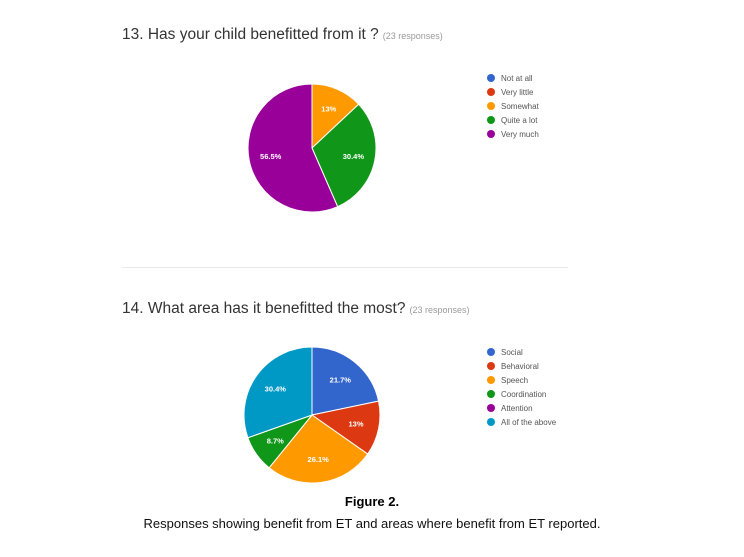  Describe the element at coordinates (341, 380) in the screenshot. I see `pie-label-social: 21.7%` at that location.